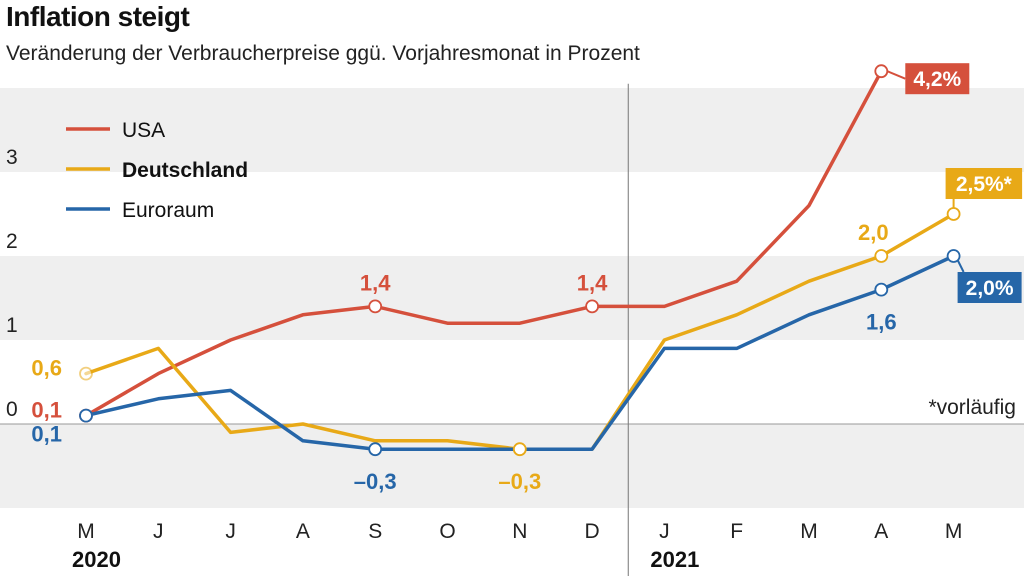 Image resolution: width=1024 pixels, height=576 pixels. What do you see at coordinates (12, 409) in the screenshot?
I see `y-tick-label: 0` at bounding box center [12, 409].